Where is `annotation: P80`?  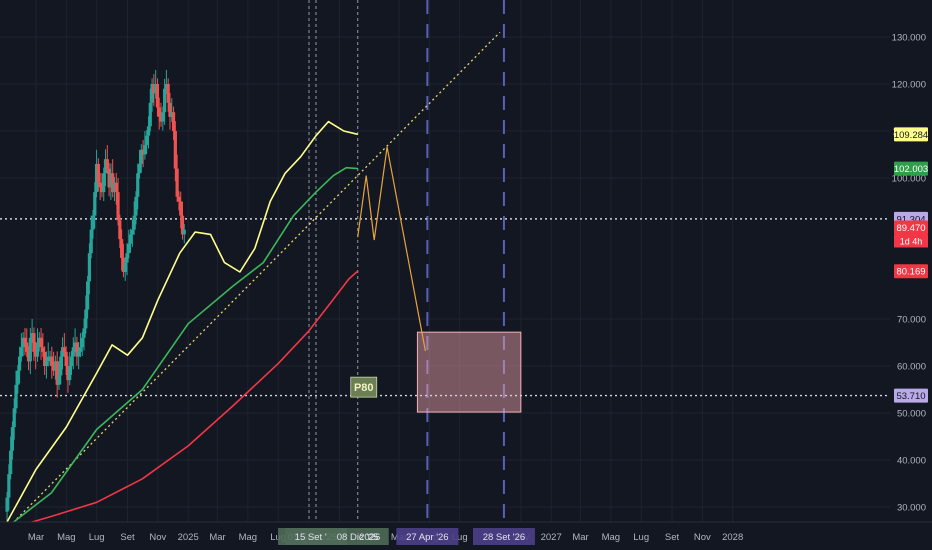
annotation: P80 is located at coordinates (364, 387).